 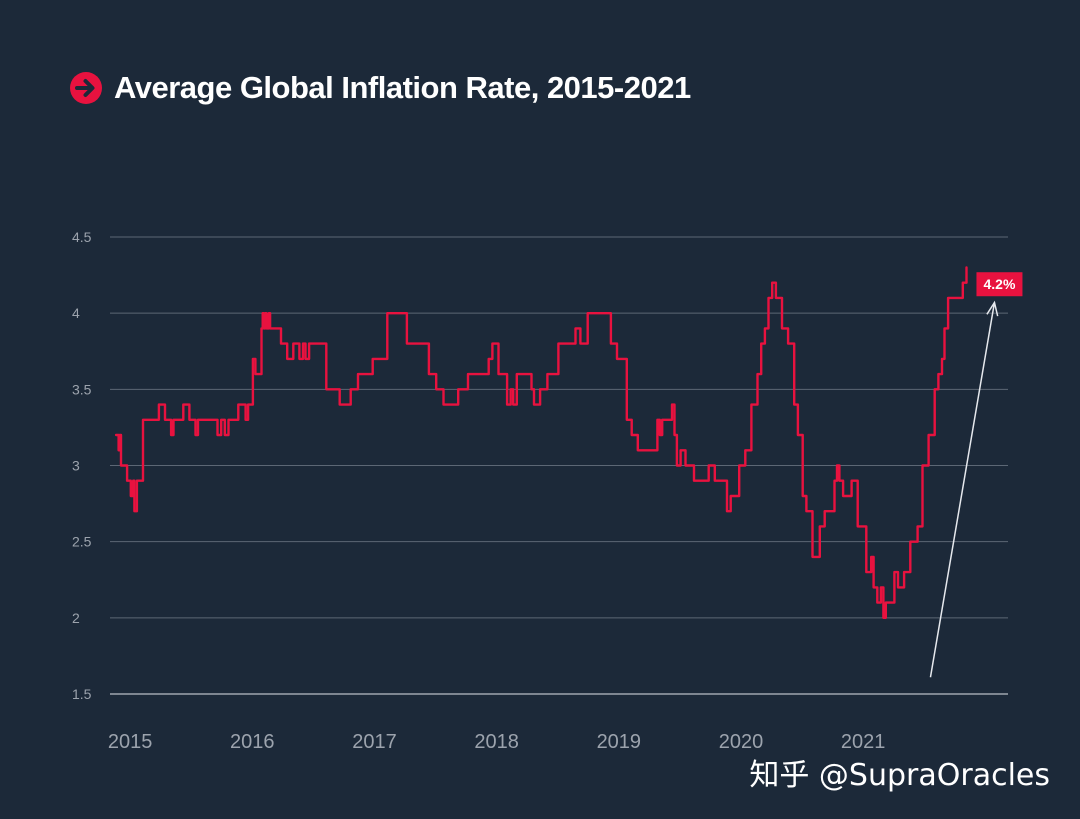 I want to click on y-tick-label: 4.5, so click(x=82, y=237).